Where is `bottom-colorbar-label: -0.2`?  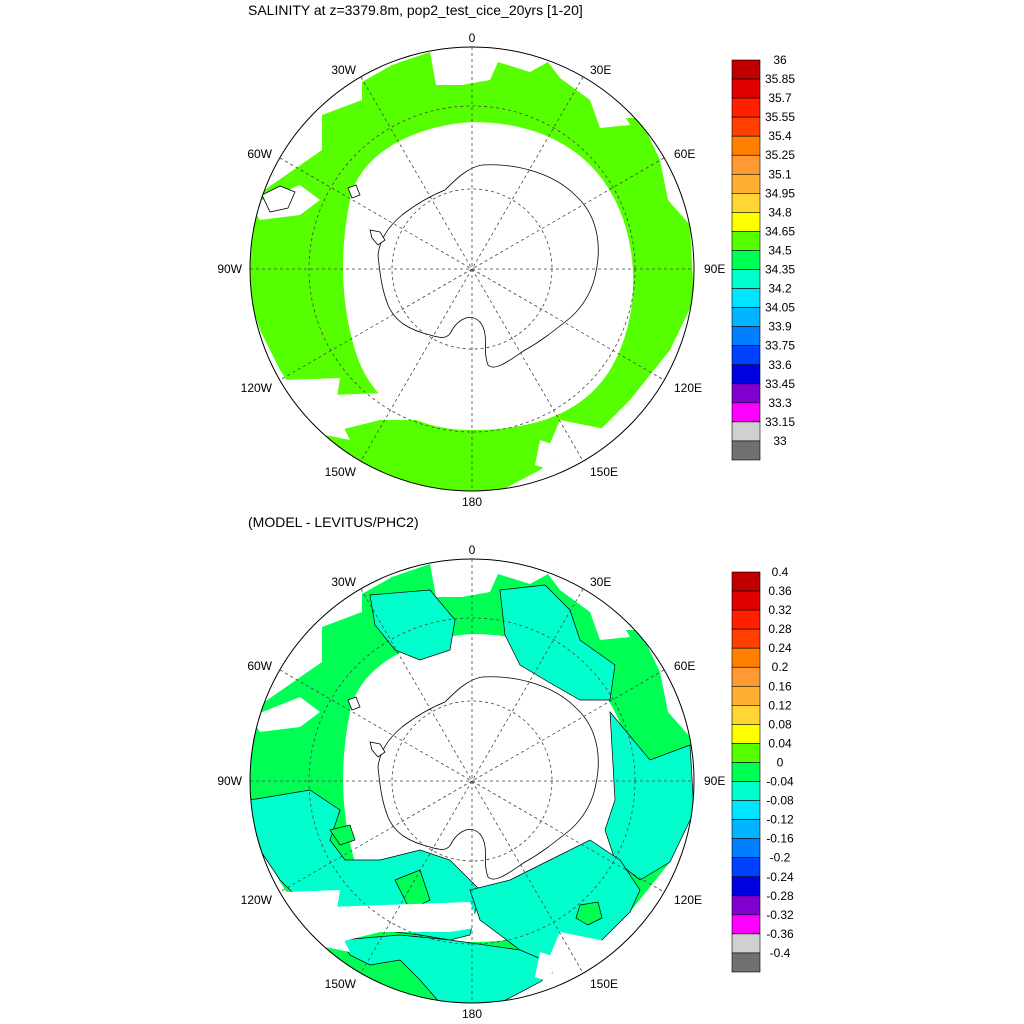 bottom-colorbar-label: -0.2 is located at coordinates (780, 858).